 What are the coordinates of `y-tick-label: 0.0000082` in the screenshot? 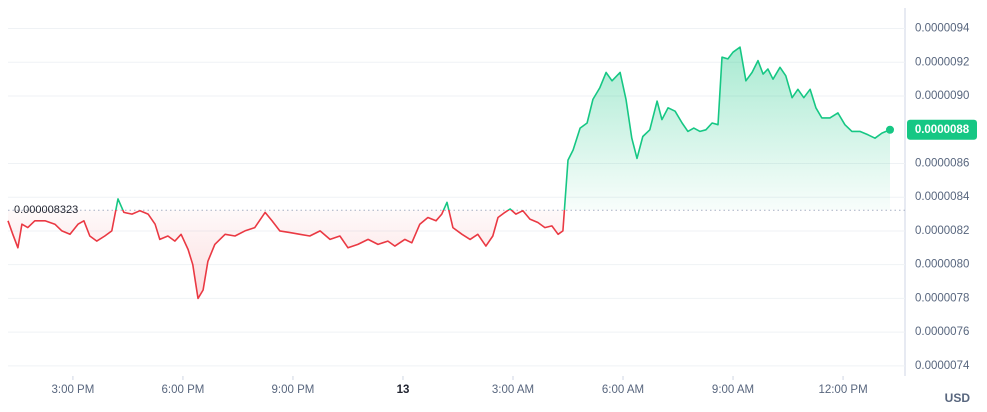 It's located at (942, 231).